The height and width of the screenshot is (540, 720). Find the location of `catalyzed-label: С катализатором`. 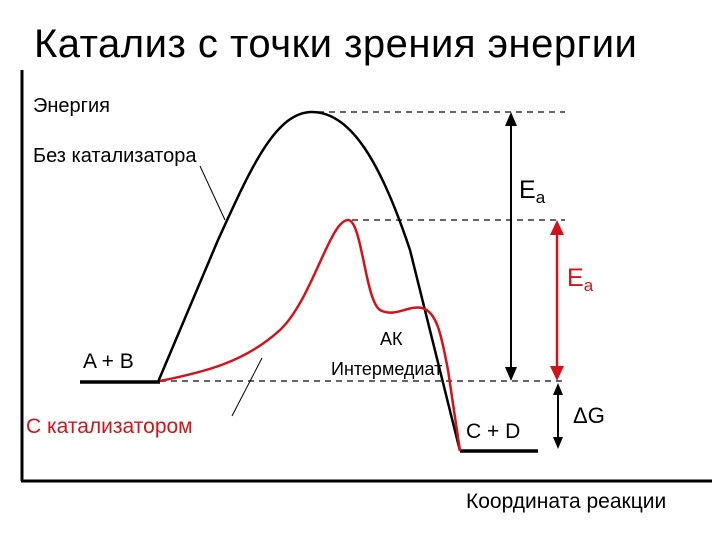

catalyzed-label: С катализатором is located at coordinates (109, 426).